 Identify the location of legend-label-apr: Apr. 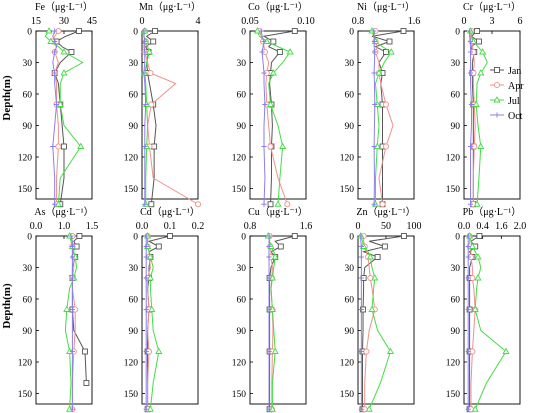
(516, 86).